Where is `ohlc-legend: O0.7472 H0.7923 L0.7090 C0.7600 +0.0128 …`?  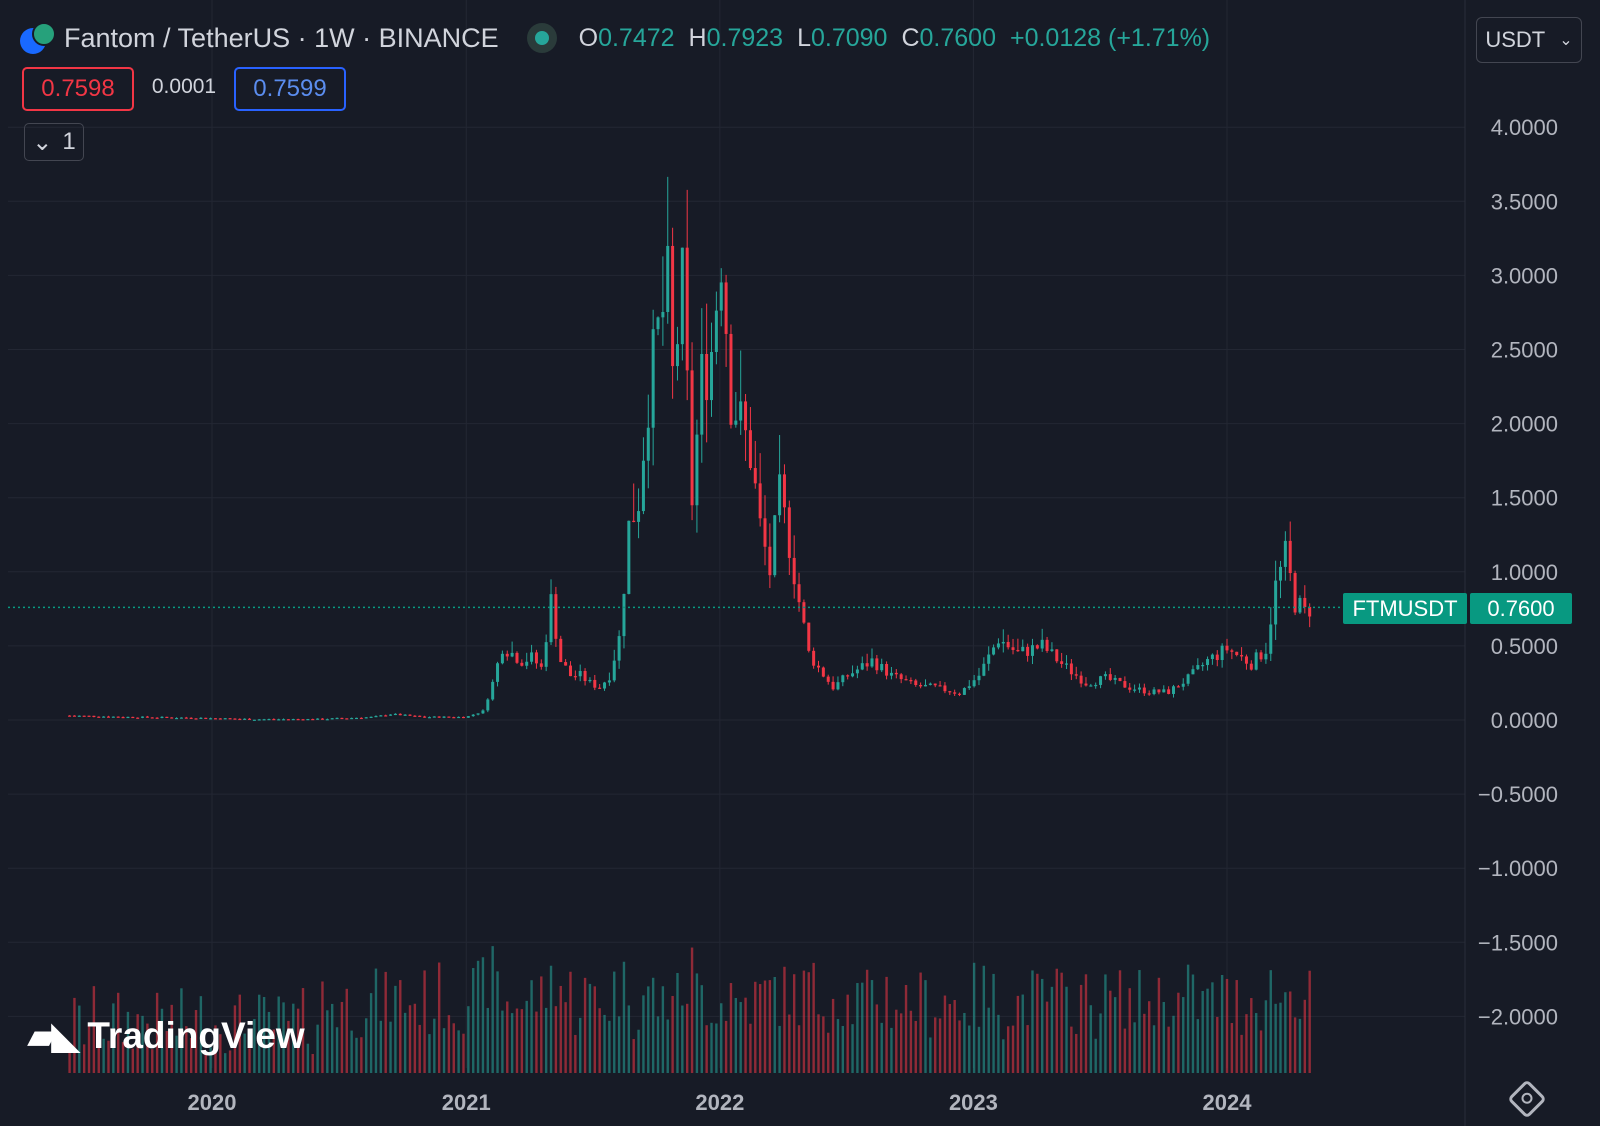 ohlc-legend: O0.7472 H0.7923 L0.7090 C0.7600 +0.0128 … is located at coordinates (895, 38).